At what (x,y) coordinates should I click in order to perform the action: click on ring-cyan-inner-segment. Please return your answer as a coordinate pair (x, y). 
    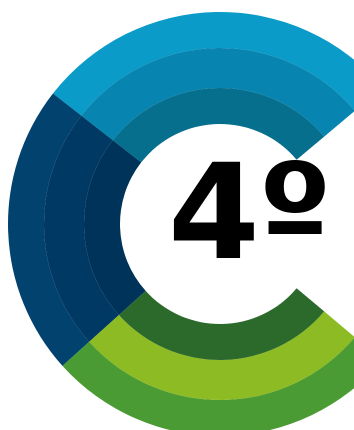
    Looking at the image, I should click on (218, 125).